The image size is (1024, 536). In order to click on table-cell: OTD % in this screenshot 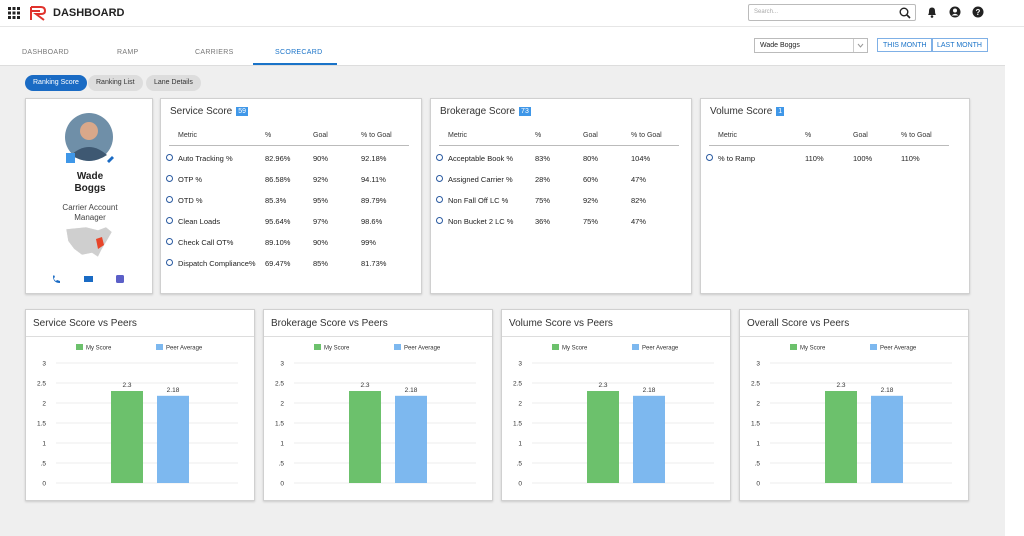, I will do `click(190, 200)`.